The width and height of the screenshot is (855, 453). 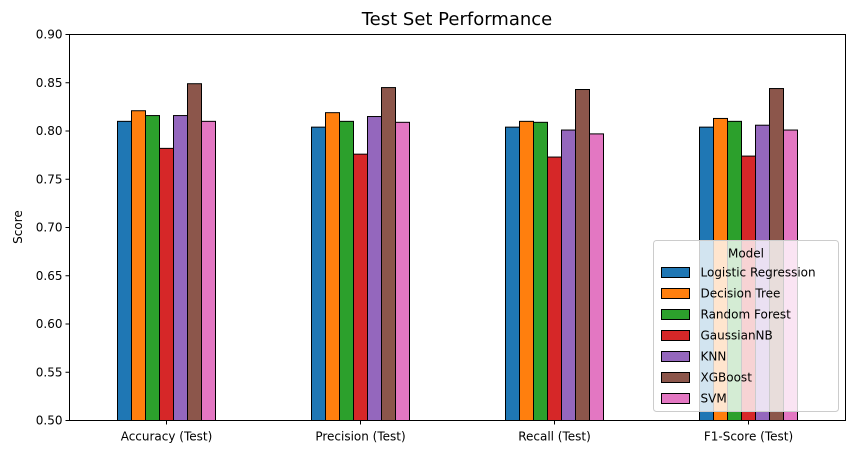 I want to click on legend-label: SVM, so click(x=714, y=399).